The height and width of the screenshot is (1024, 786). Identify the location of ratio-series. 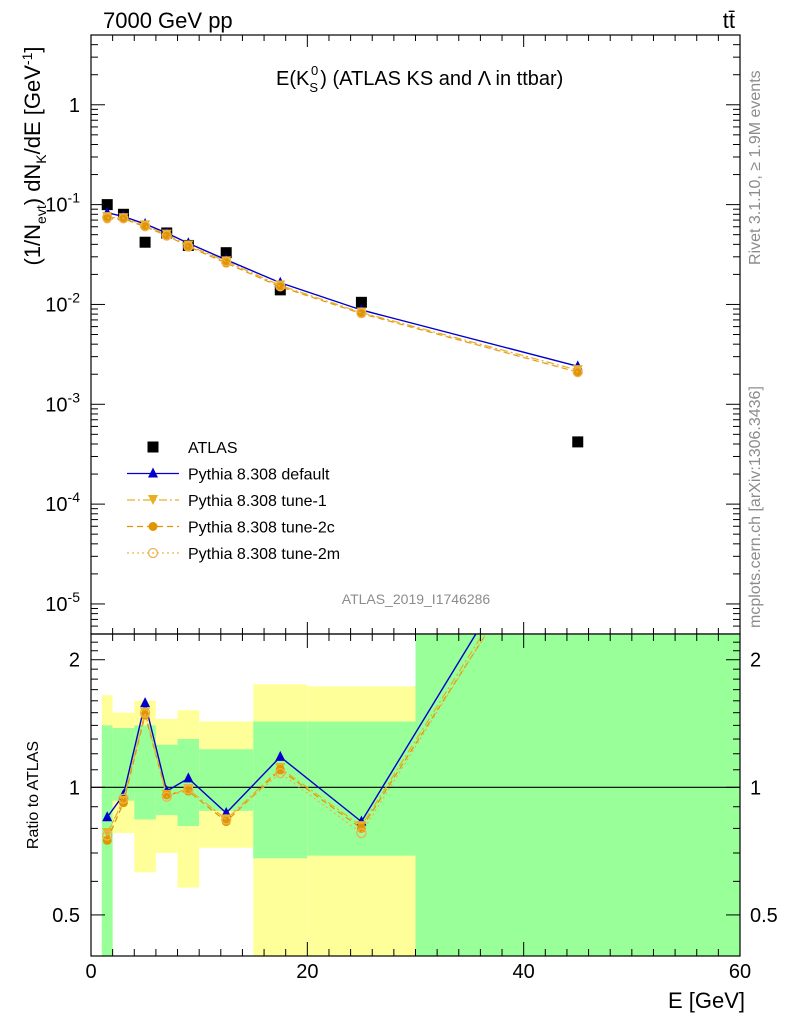
(294, 739).